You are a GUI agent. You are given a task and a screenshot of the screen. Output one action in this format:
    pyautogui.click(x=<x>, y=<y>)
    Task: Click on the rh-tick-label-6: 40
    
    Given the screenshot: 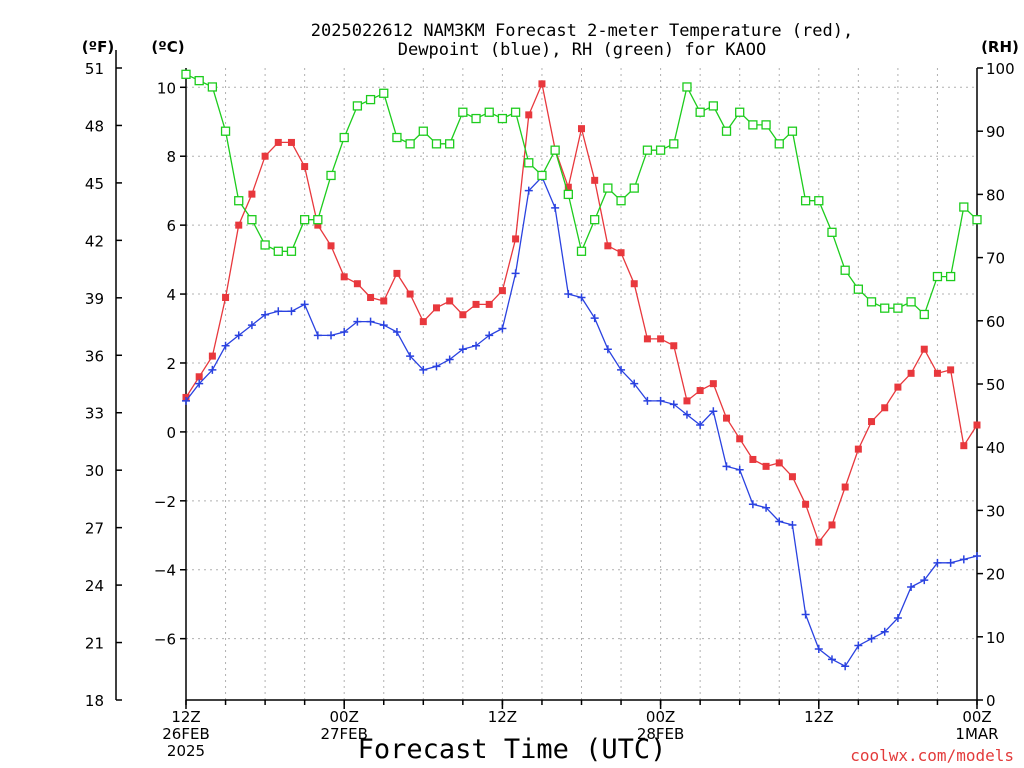 What is the action you would take?
    pyautogui.click(x=995, y=448)
    